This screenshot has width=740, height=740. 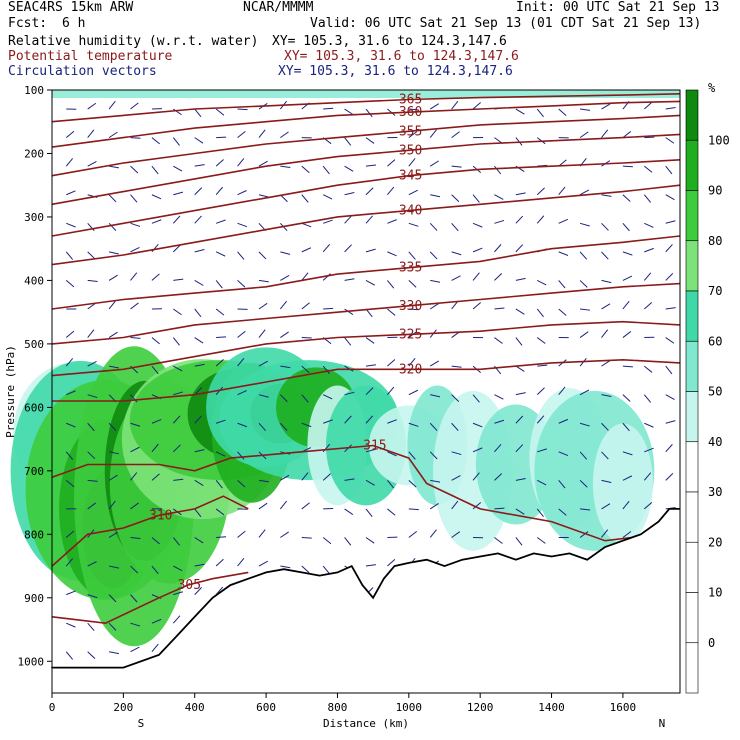 What do you see at coordinates (410, 100) in the screenshot?
I see `theta-label: 365` at bounding box center [410, 100].